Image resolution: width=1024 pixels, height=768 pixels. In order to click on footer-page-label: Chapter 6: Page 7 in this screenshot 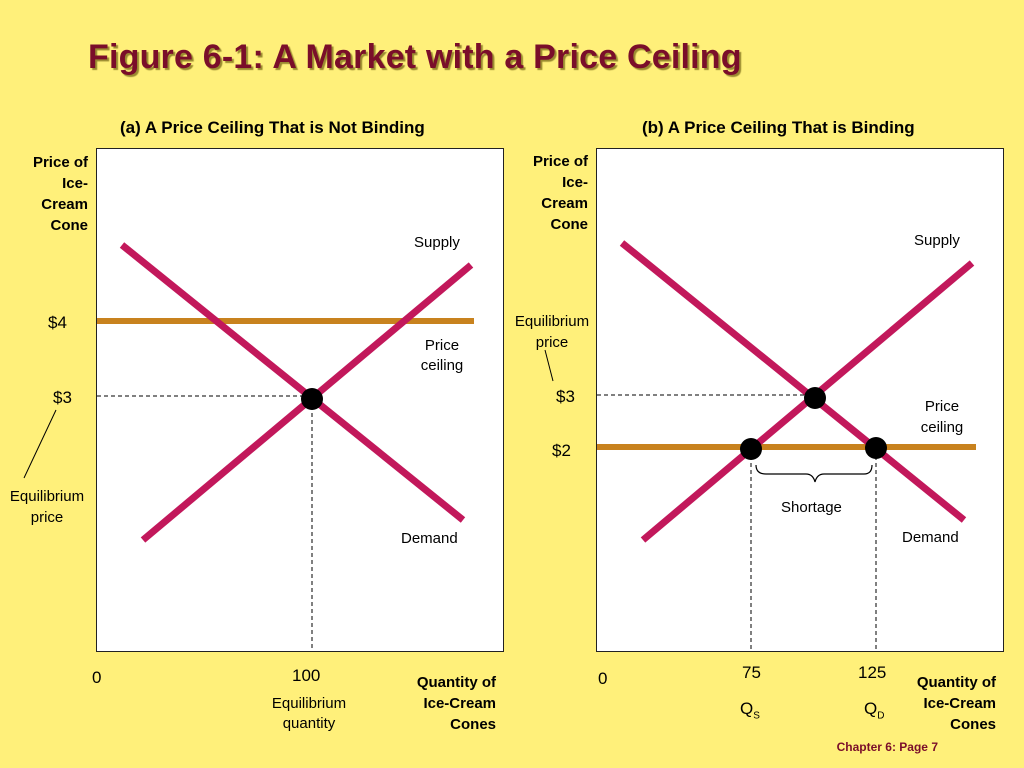, I will do `click(887, 747)`.